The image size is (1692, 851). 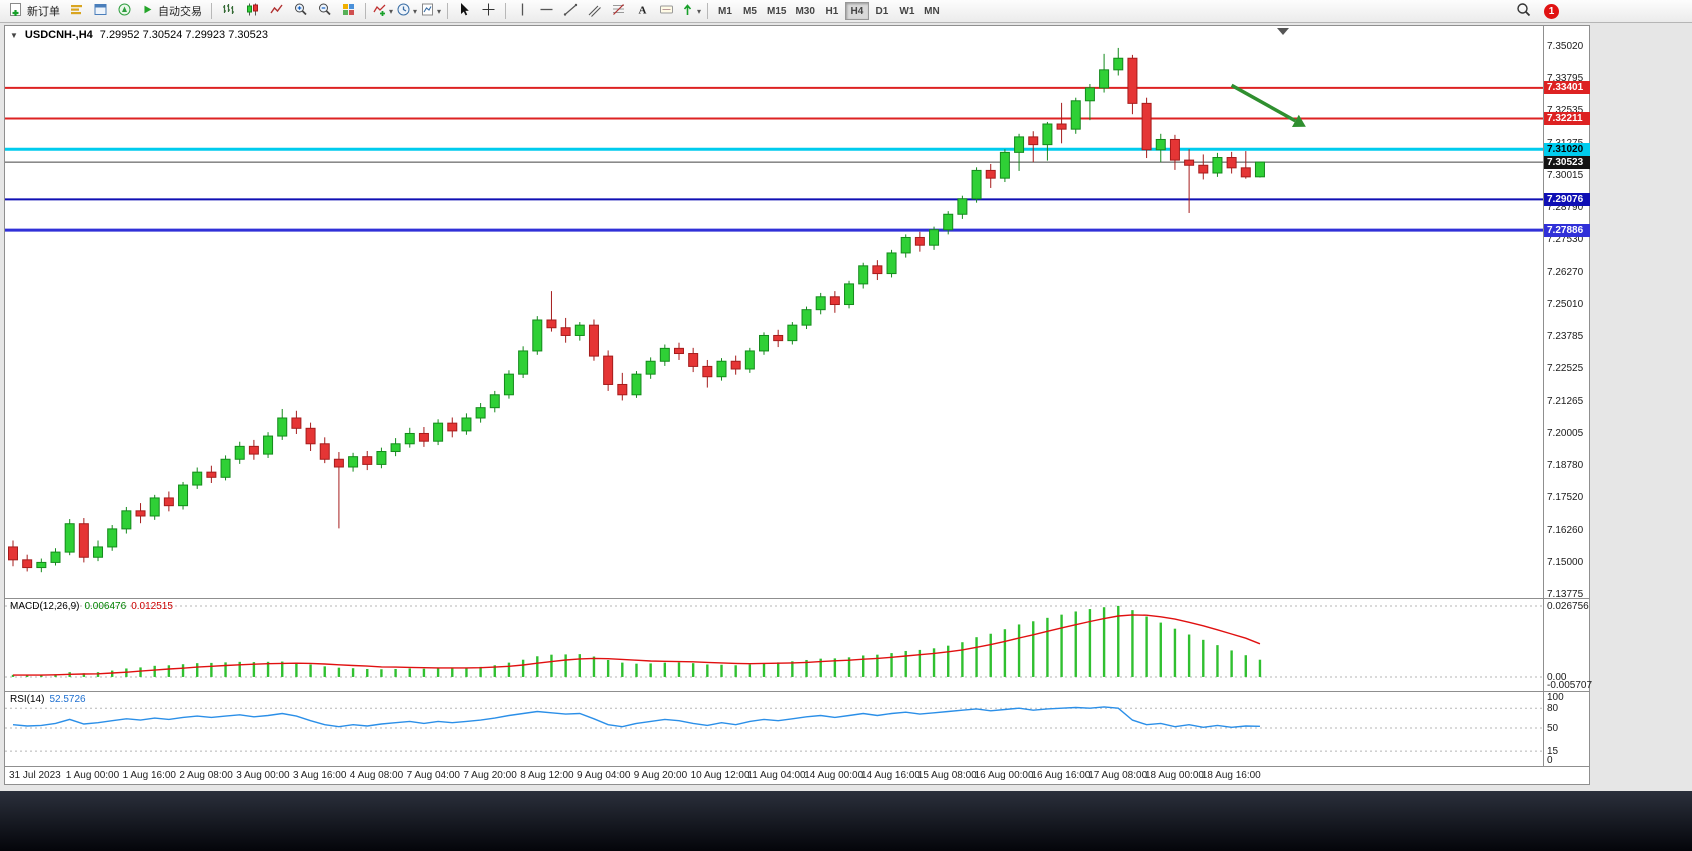 I want to click on text-label-icon, so click(x=666, y=11).